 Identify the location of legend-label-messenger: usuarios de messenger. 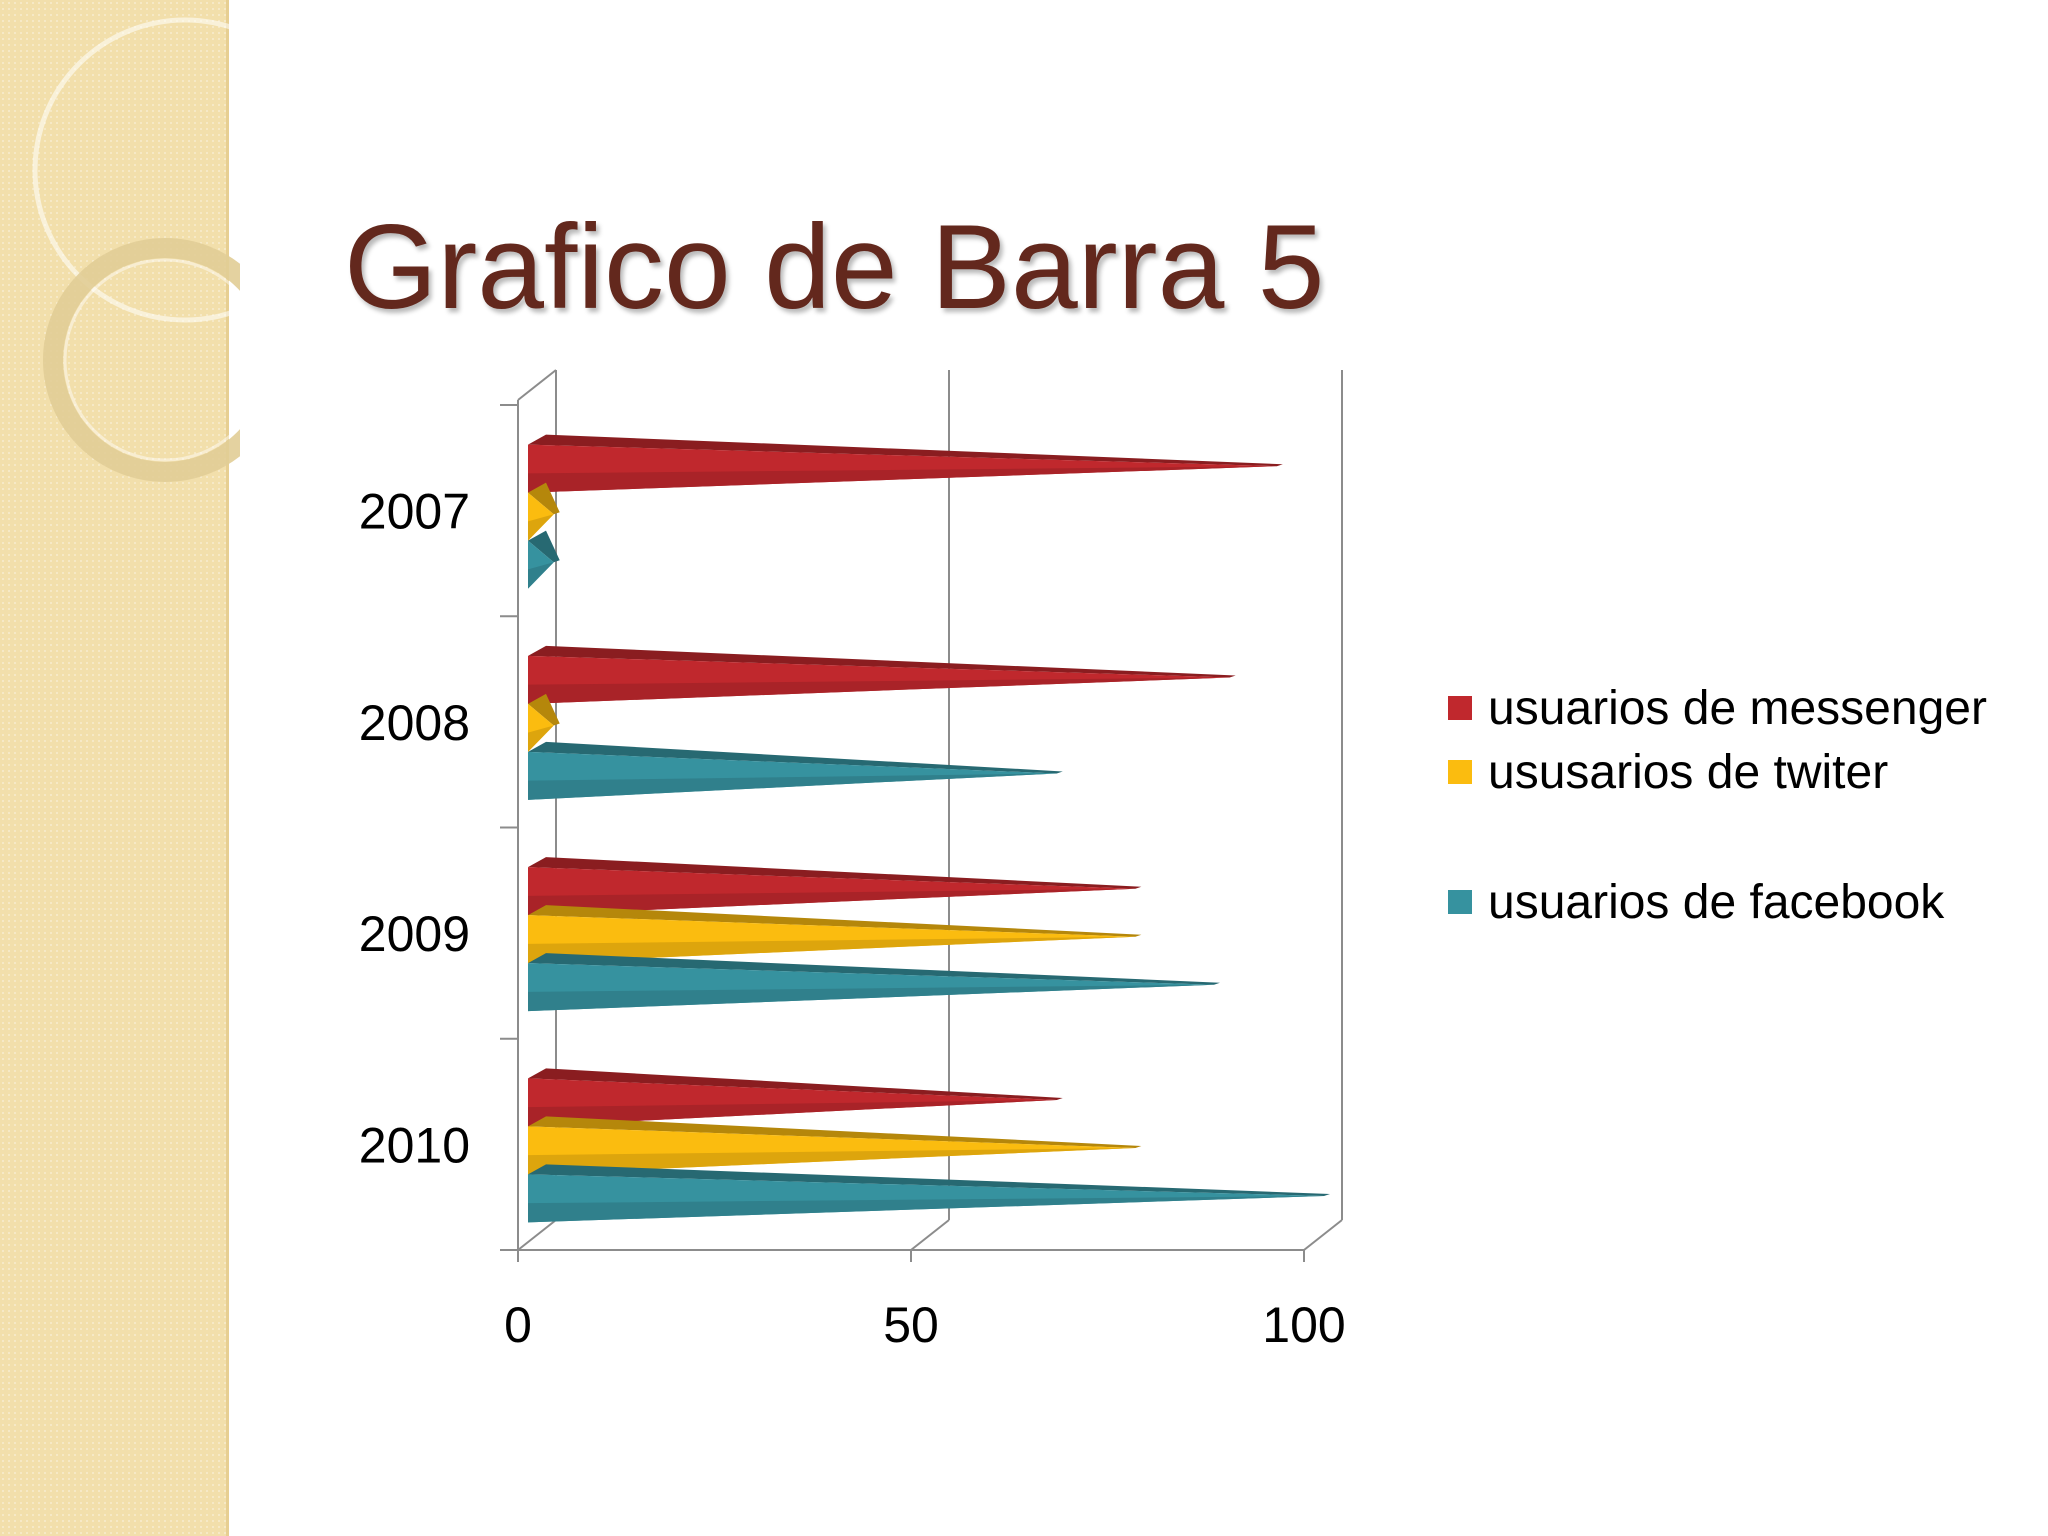
(1737, 708).